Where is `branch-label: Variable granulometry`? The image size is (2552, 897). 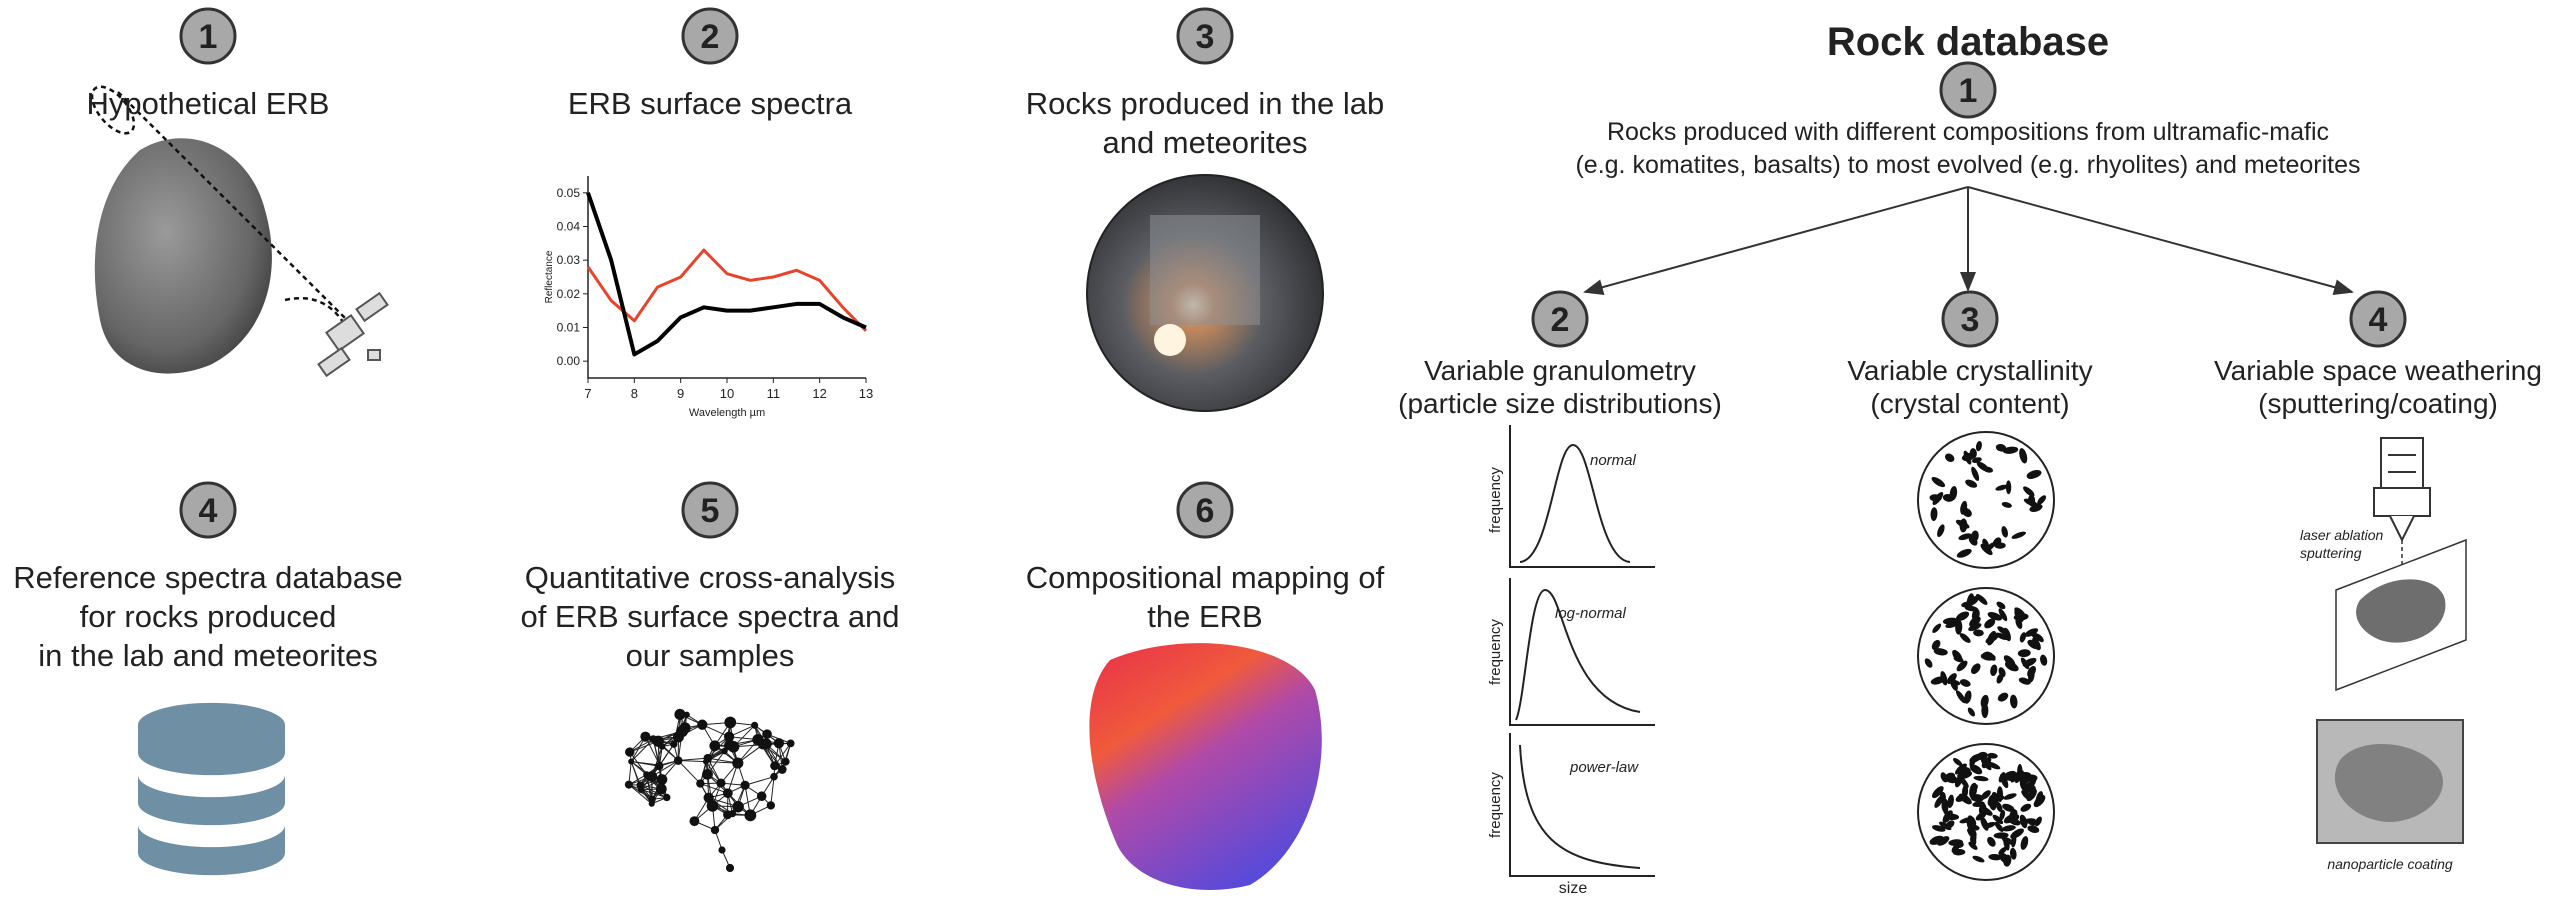 branch-label: Variable granulometry is located at coordinates (1560, 370).